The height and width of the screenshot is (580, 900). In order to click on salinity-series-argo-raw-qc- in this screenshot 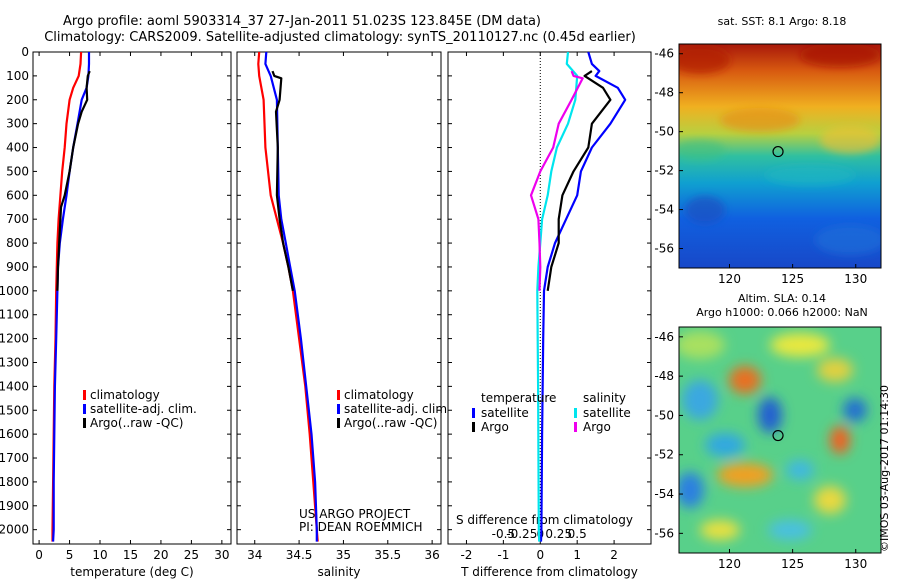, I will do `click(282, 181)`.